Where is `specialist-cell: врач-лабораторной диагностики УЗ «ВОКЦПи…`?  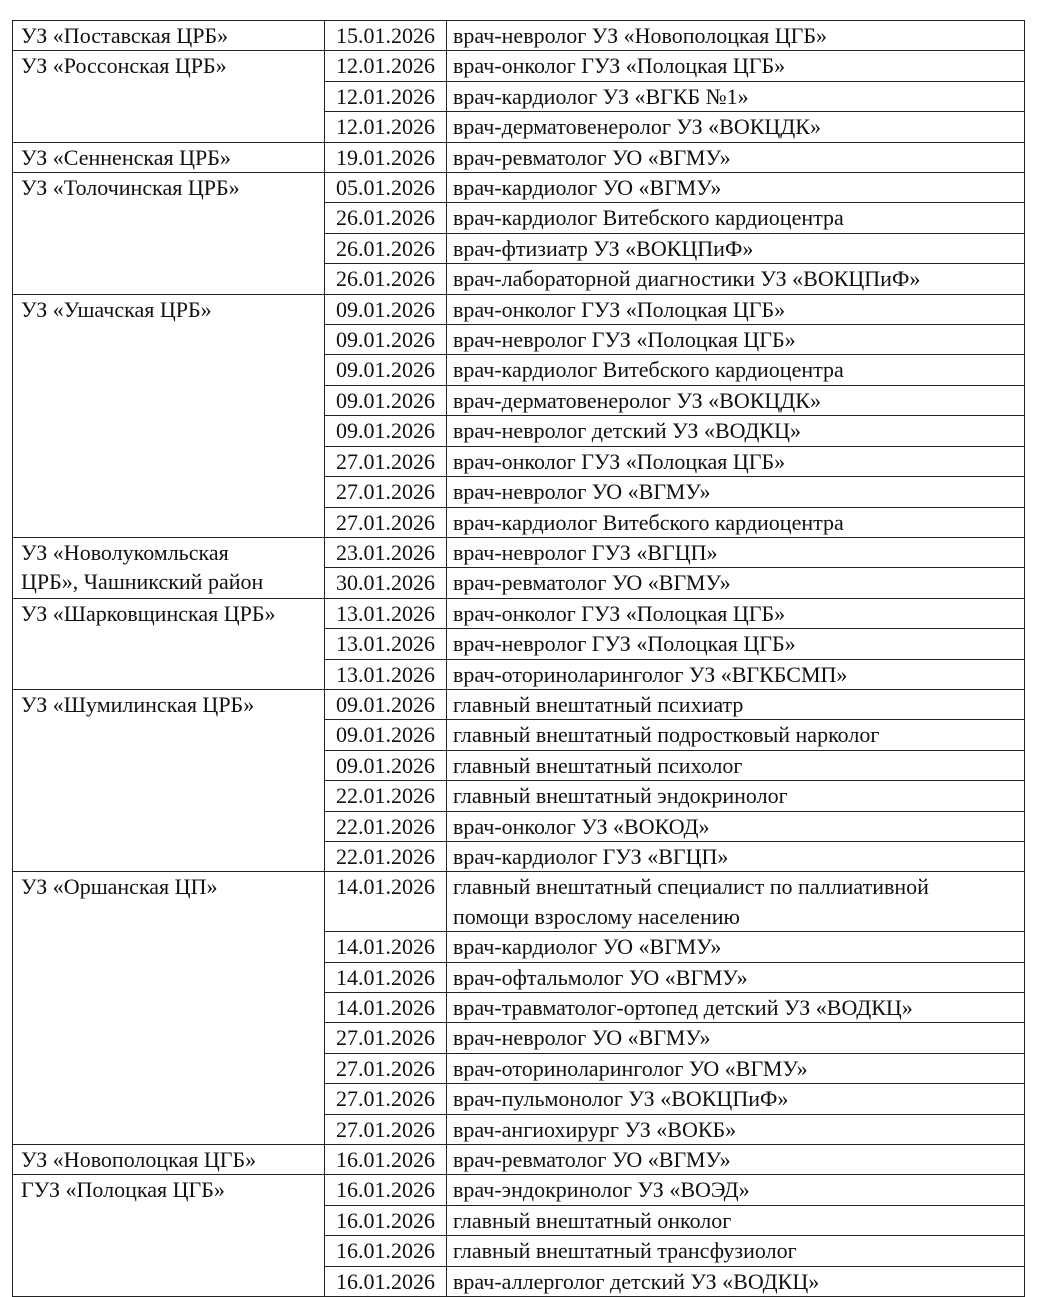
specialist-cell: врач-лабораторной диагностики УЗ «ВОКЦПи… is located at coordinates (735, 279).